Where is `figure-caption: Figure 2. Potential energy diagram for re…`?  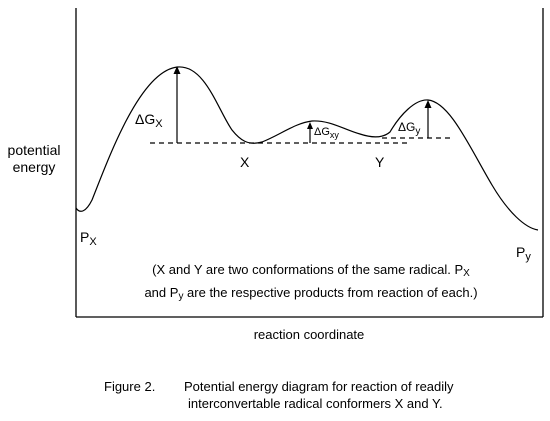 figure-caption: Figure 2. Potential energy diagram for re… is located at coordinates (279, 395).